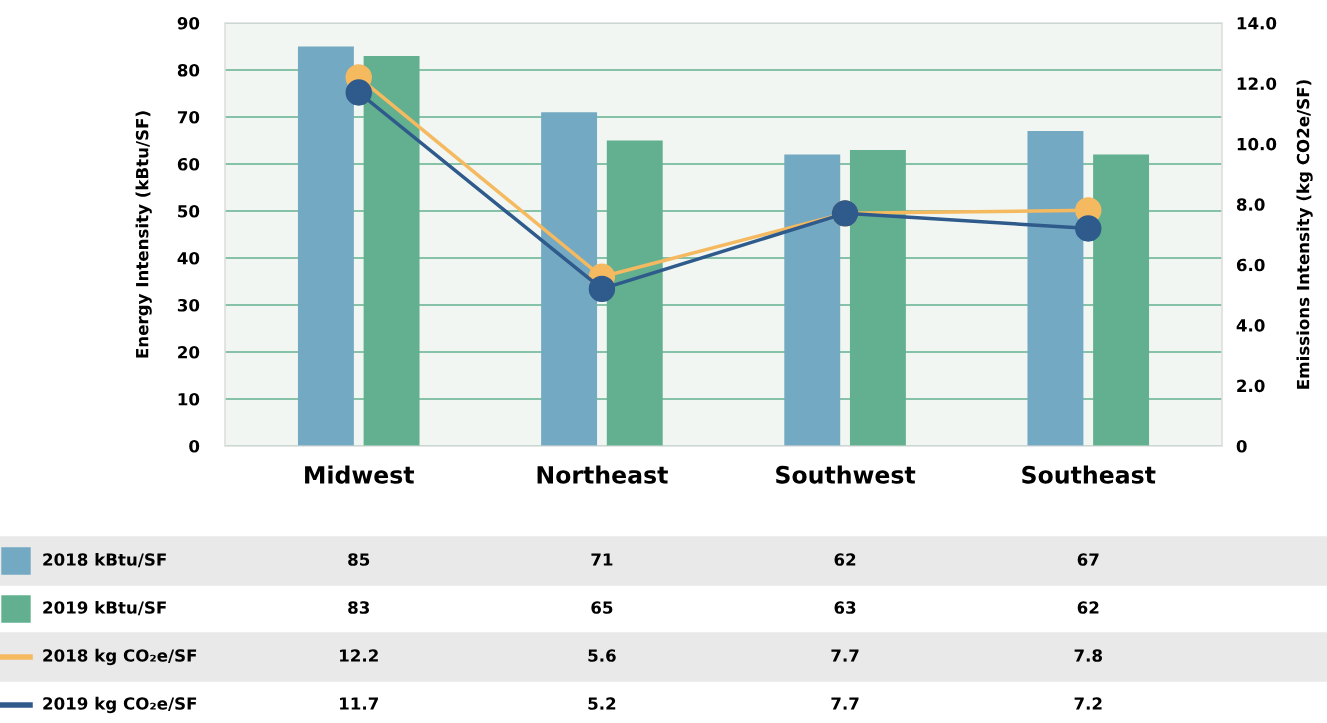 This screenshot has height=723, width=1327. Describe the element at coordinates (846, 474) in the screenshot. I see `x-tick-label: Southwest` at that location.